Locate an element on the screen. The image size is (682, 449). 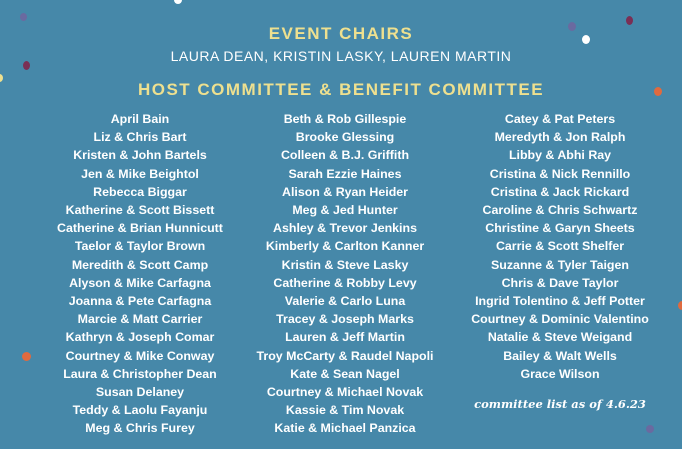
committee-member: Laura & Christopher Dean is located at coordinates (140, 373).